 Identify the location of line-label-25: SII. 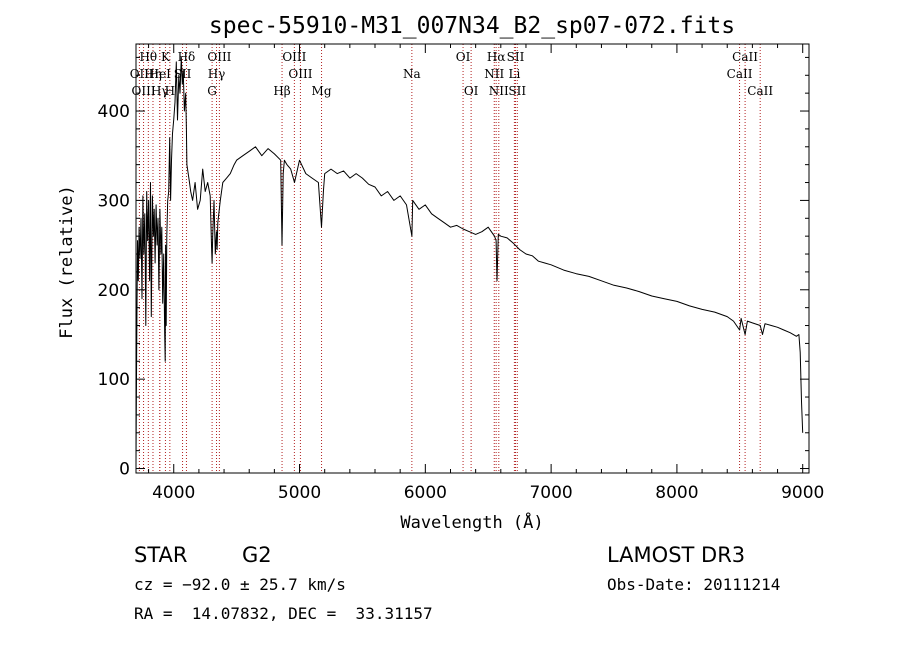
(517, 91).